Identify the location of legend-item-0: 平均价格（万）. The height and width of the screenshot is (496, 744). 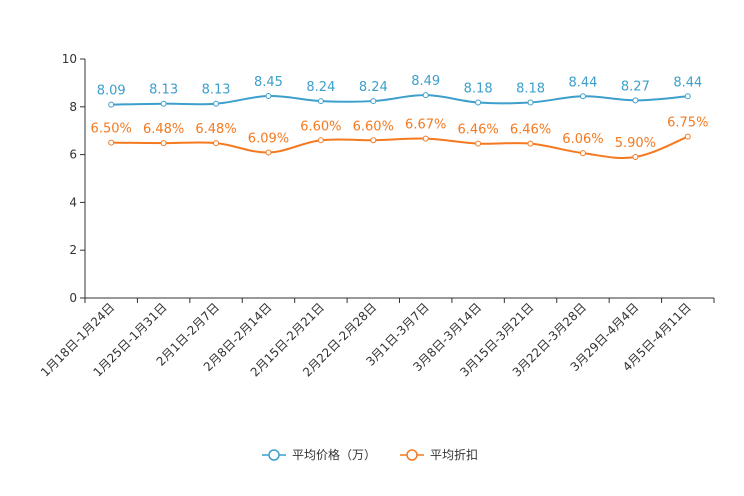
(319, 454).